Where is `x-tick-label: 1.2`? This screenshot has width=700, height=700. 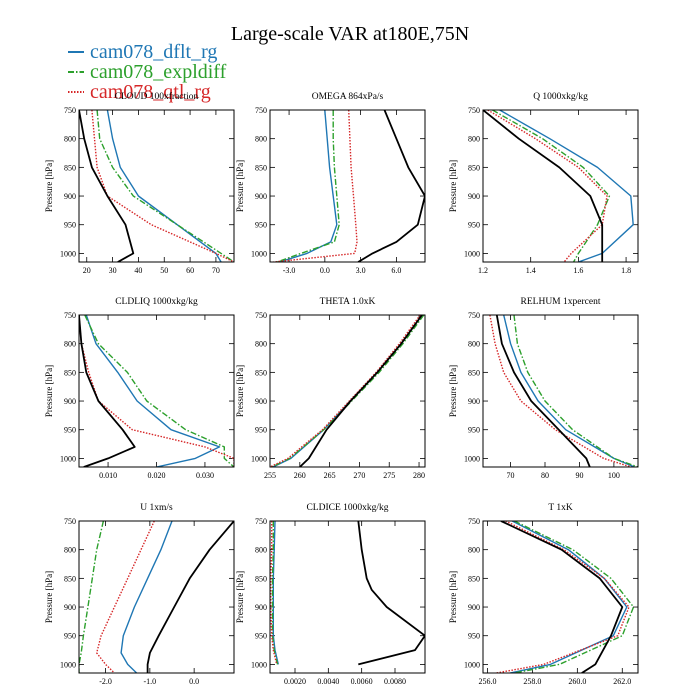 x-tick-label: 1.2 is located at coordinates (483, 270).